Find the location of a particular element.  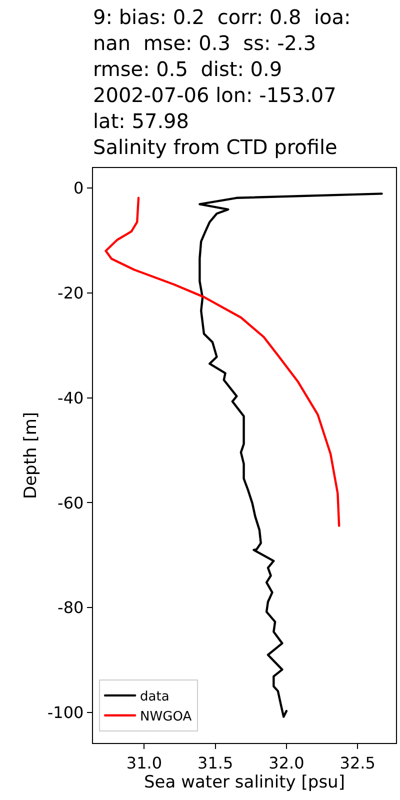

y-tick-label: -100 is located at coordinates (65, 712).